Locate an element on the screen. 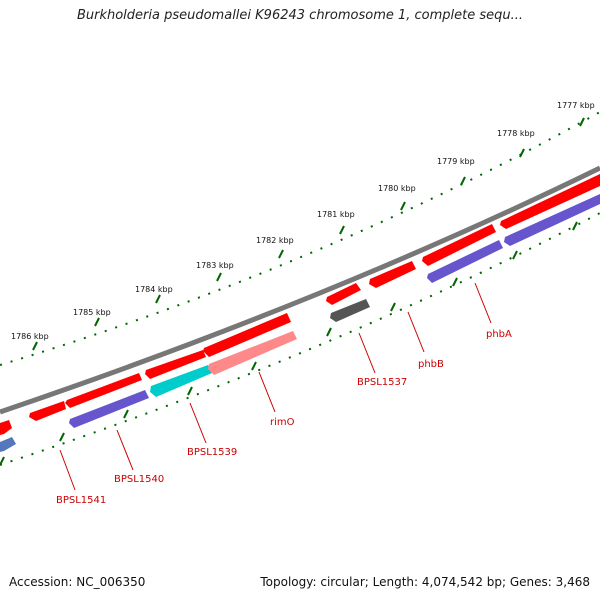 The image size is (600, 600). gene-label-phbb: phbB is located at coordinates (431, 364).